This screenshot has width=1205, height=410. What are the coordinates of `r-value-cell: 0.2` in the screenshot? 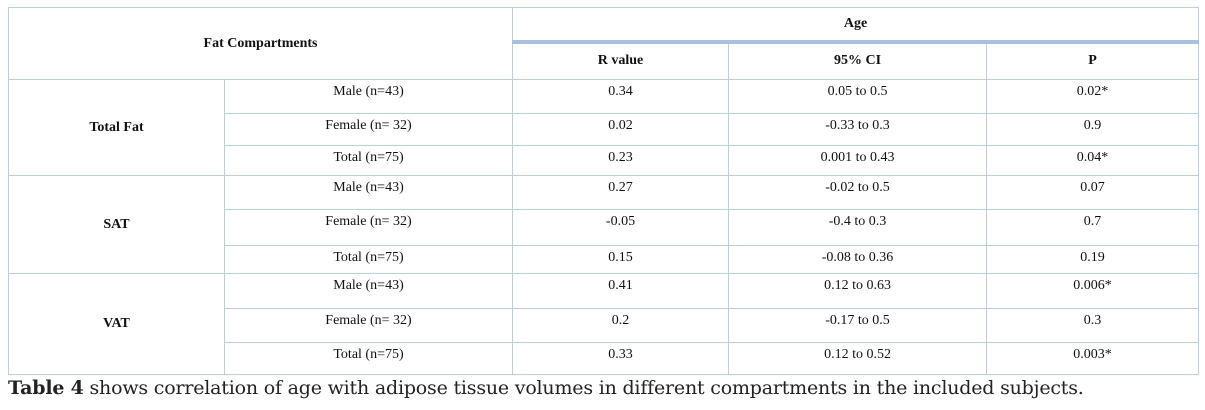 It's located at (621, 325).